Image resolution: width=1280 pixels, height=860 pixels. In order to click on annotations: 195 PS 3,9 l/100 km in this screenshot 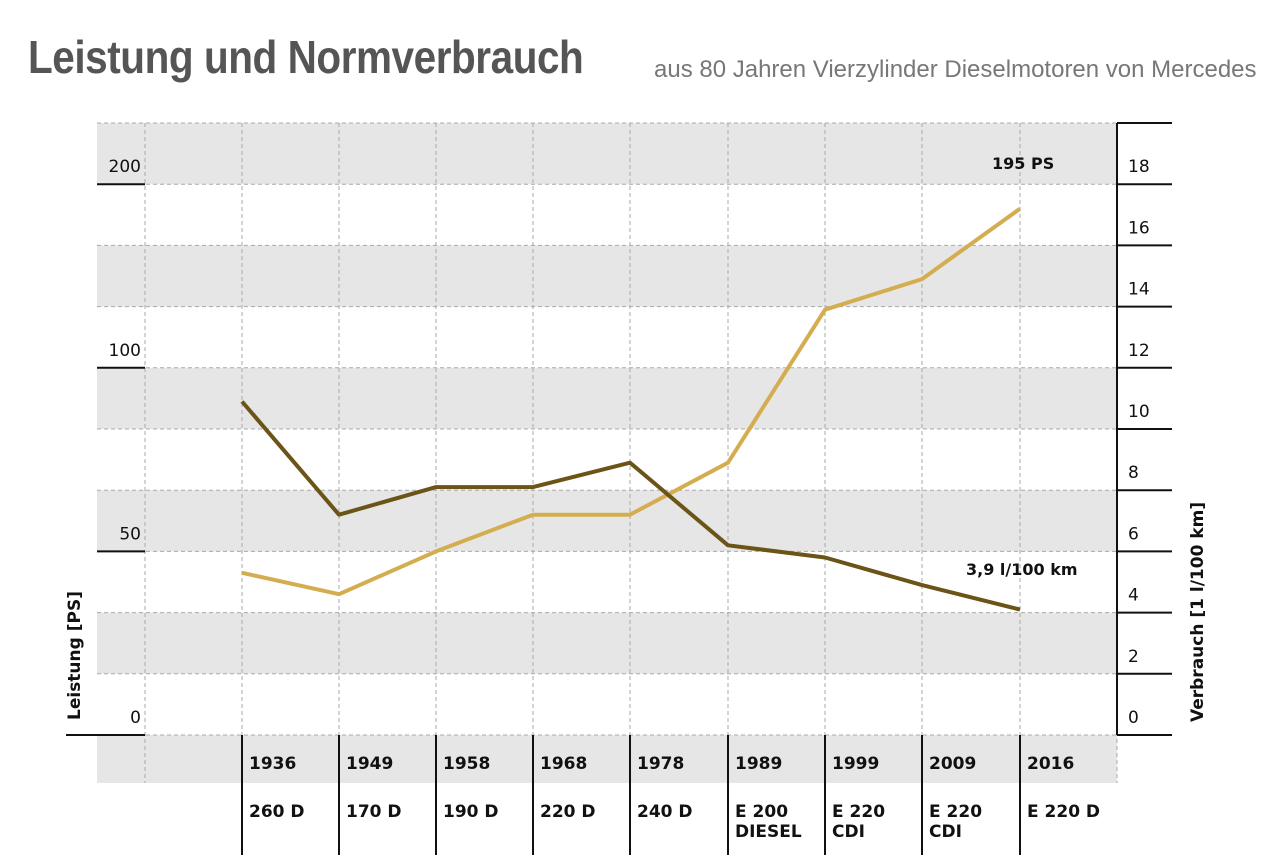, I will do `click(1022, 366)`.